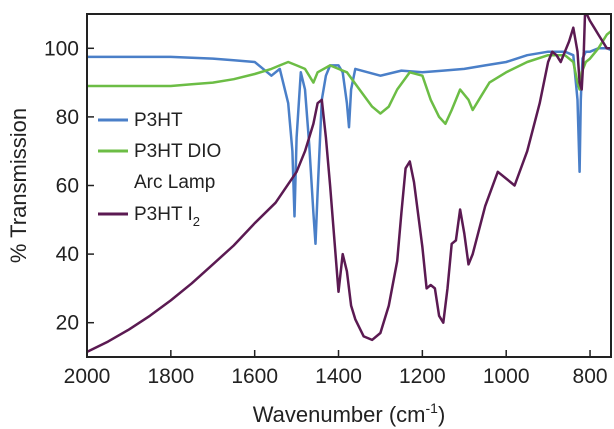 The width and height of the screenshot is (614, 429). I want to click on x-tick-label: 1200, so click(422, 376).